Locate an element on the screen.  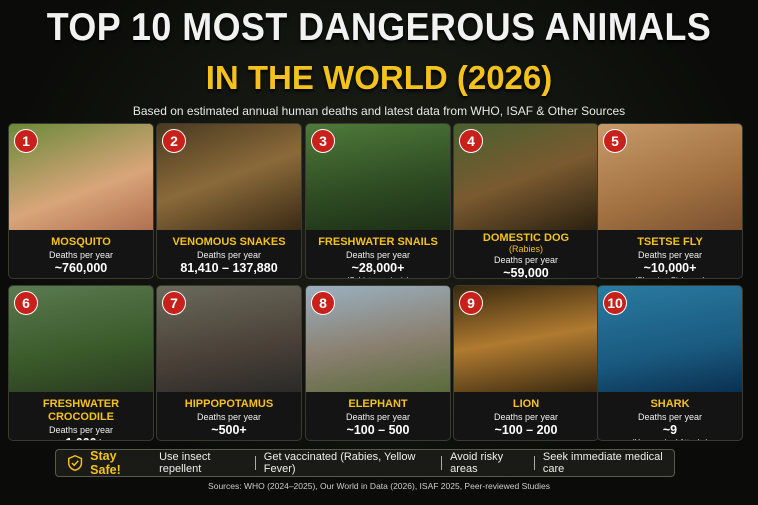
animal-name: LION is located at coordinates (526, 404).